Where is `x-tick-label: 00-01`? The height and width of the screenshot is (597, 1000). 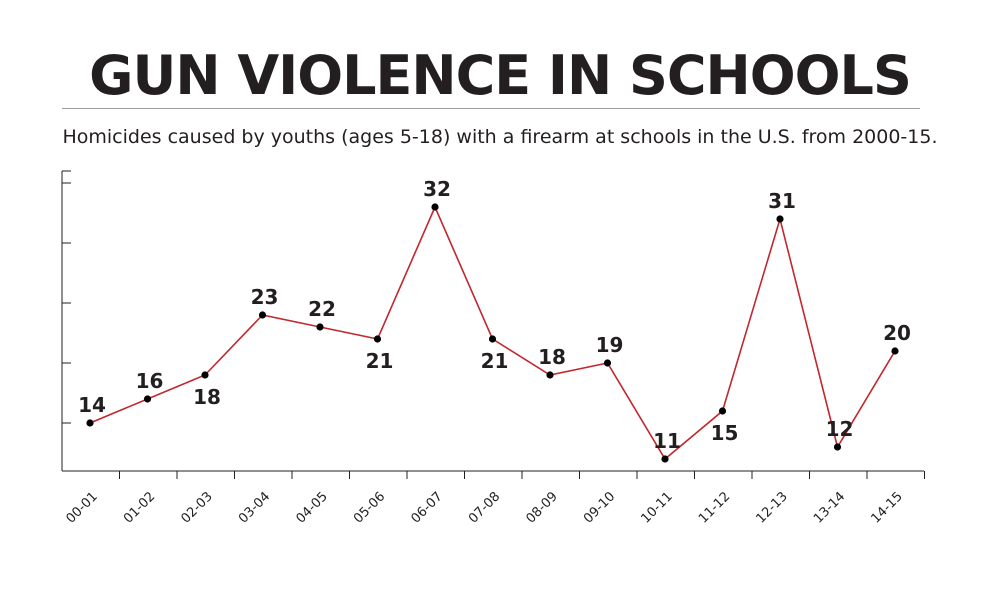
x-tick-label: 00-01 is located at coordinates (82, 507).